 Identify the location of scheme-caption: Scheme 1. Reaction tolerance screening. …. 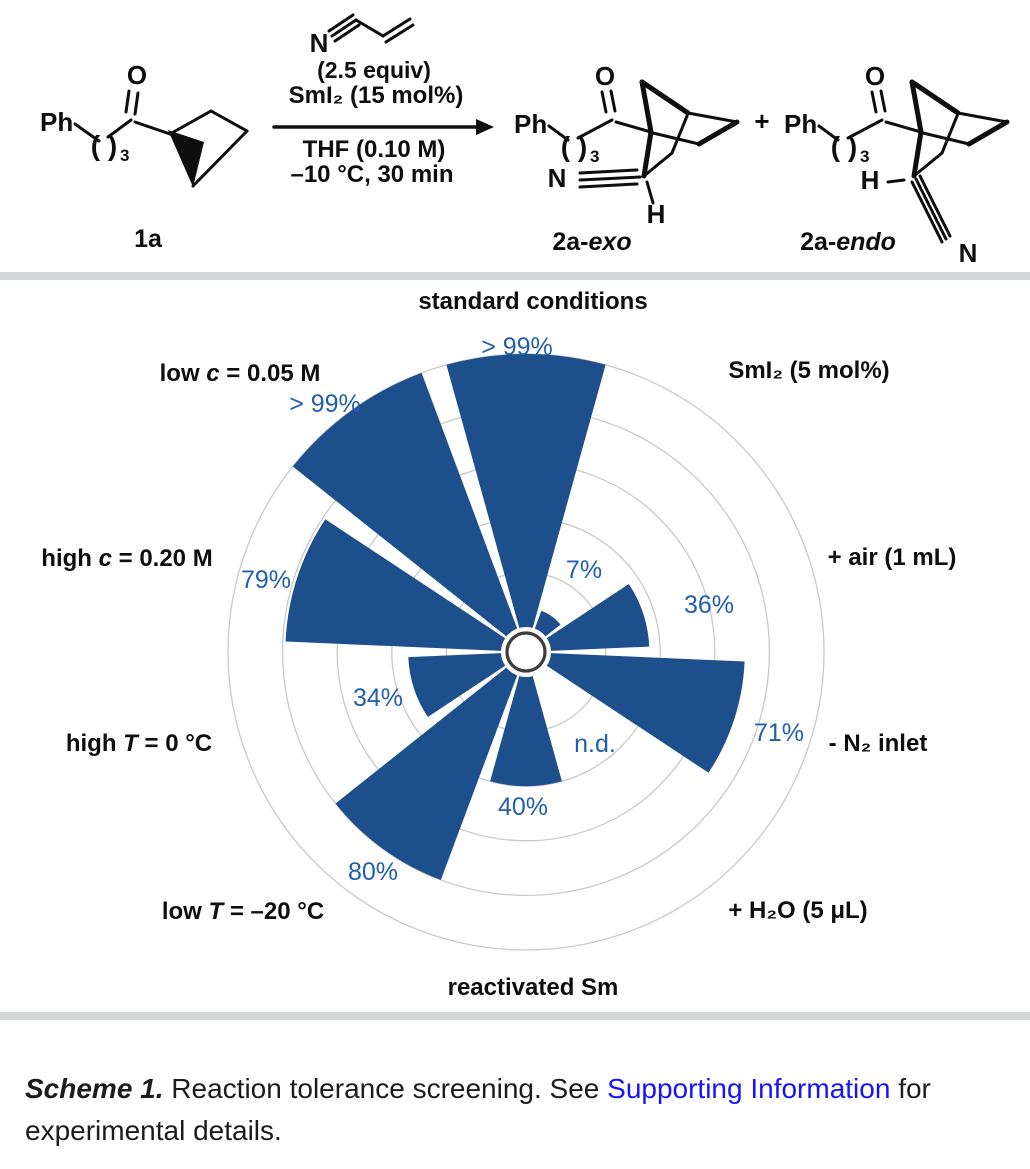
(526, 1110).